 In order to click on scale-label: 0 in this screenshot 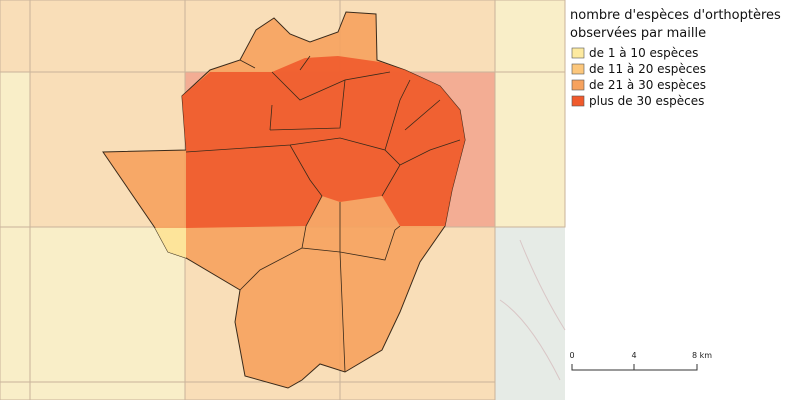, I will do `click(571, 355)`.